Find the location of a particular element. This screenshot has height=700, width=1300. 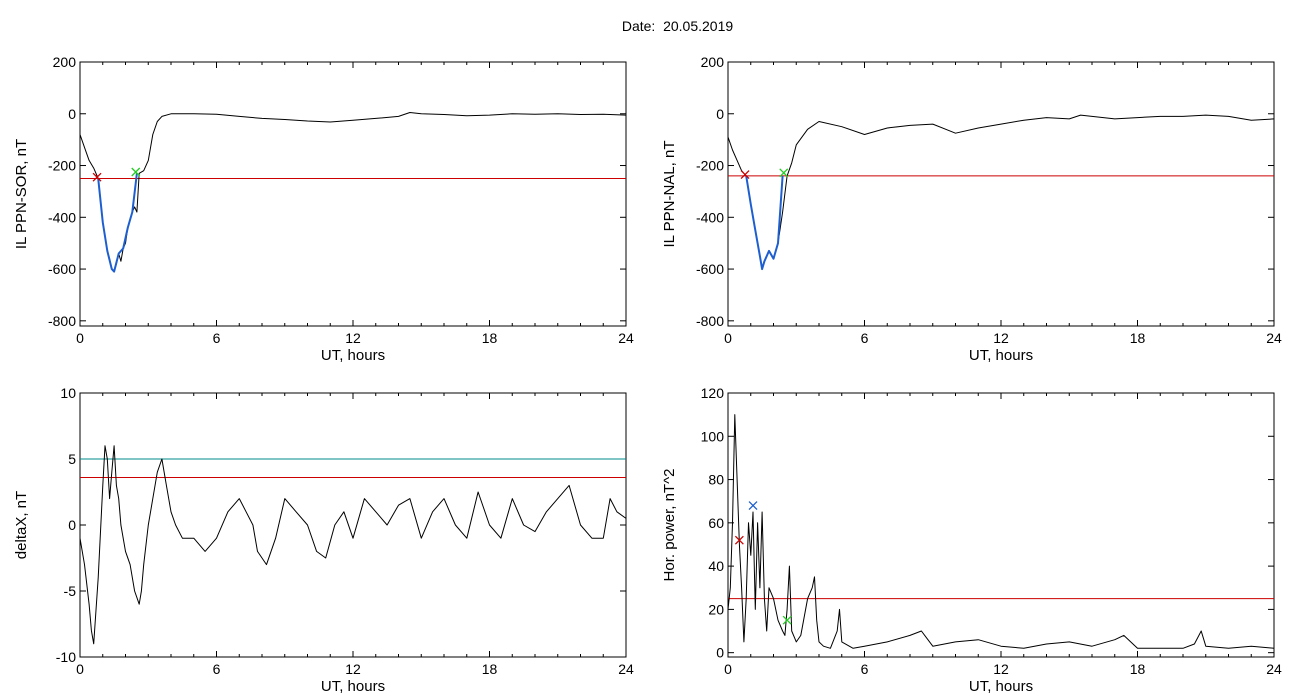

y-tick-label: 40 is located at coordinates (716, 566).